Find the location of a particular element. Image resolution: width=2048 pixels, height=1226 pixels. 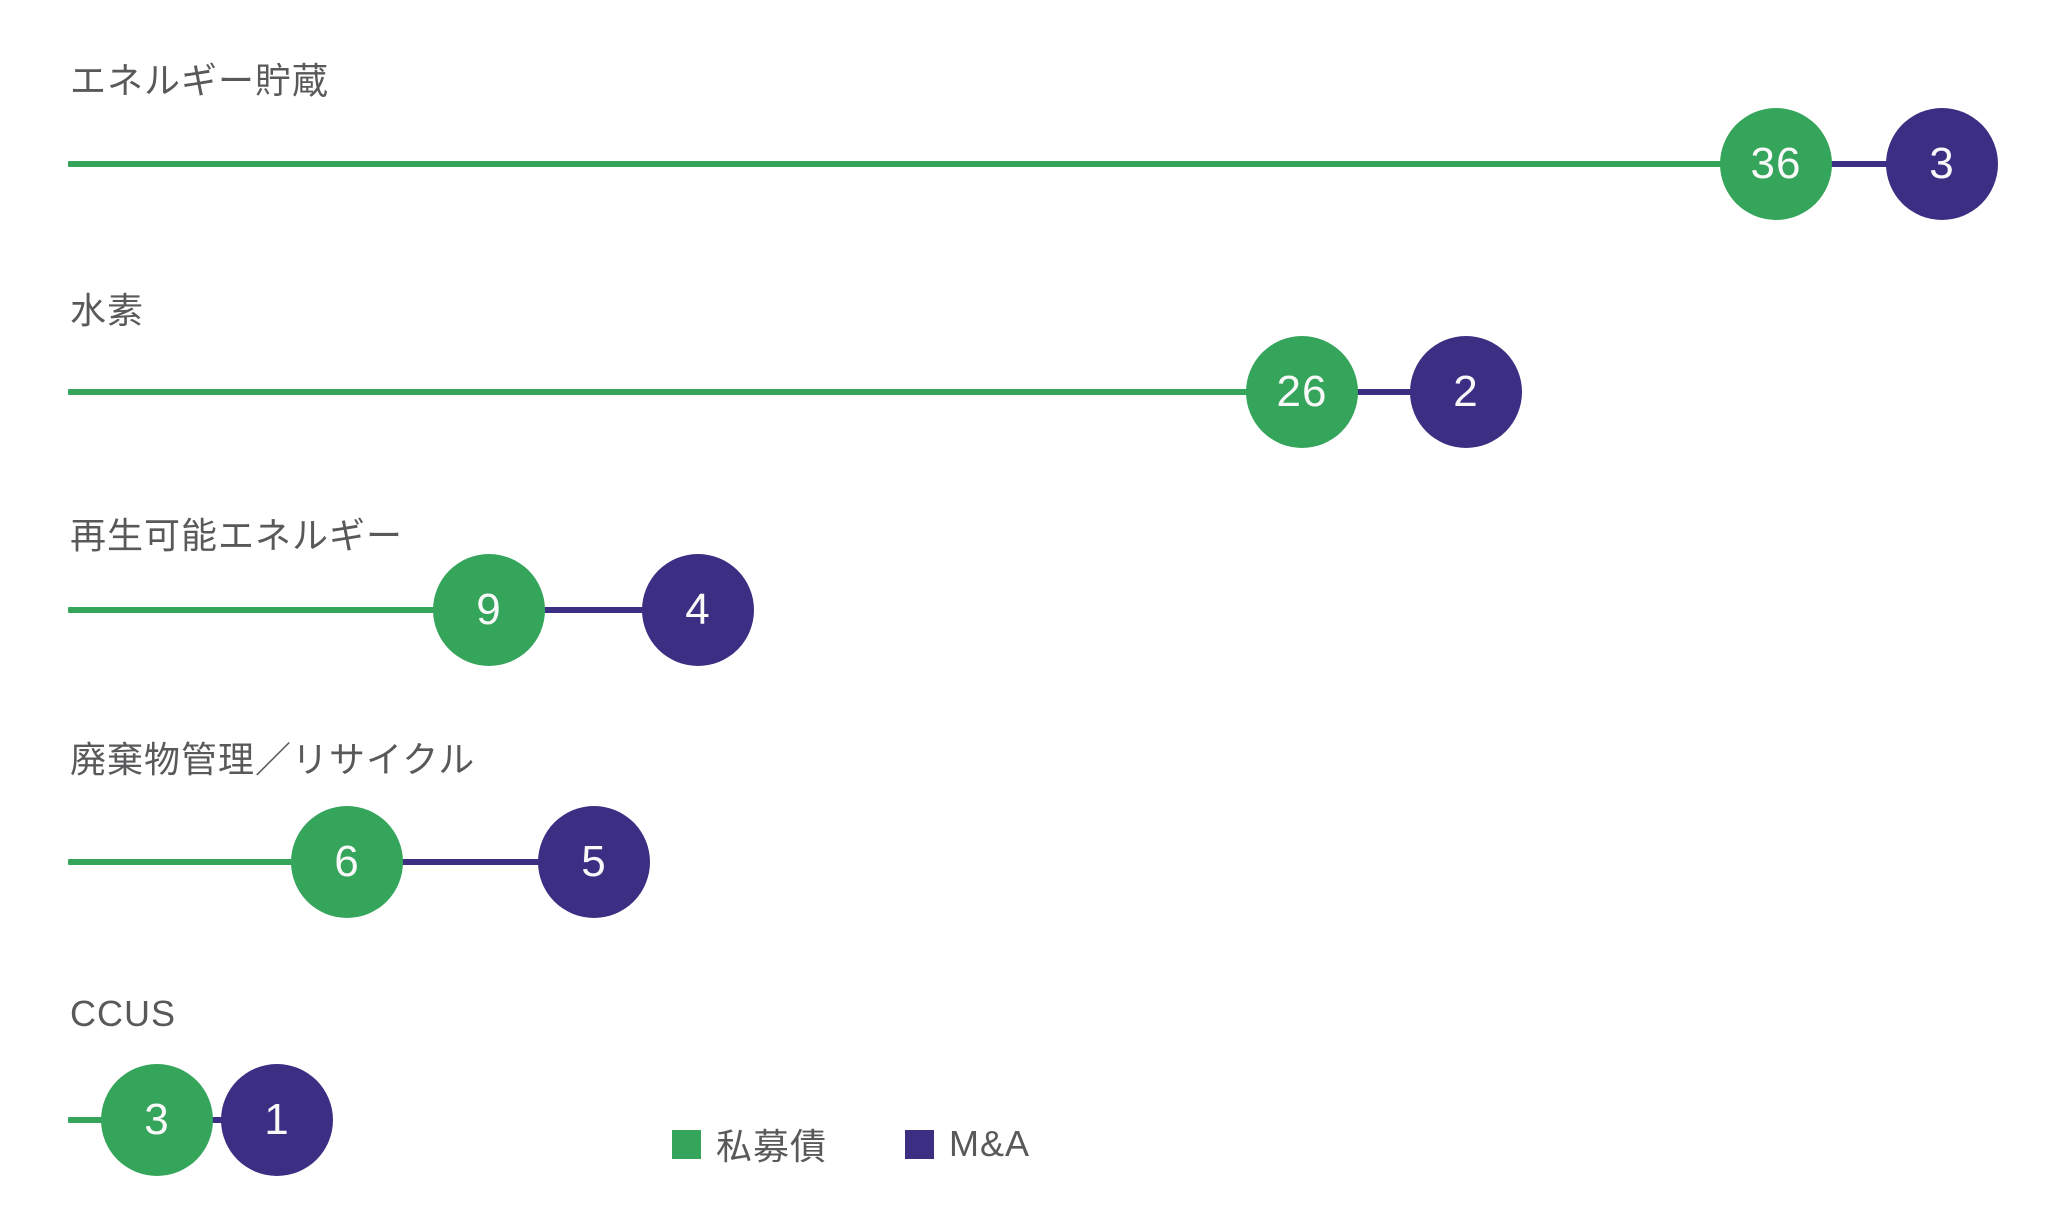

private-debt-marker: 3 is located at coordinates (157, 1120).